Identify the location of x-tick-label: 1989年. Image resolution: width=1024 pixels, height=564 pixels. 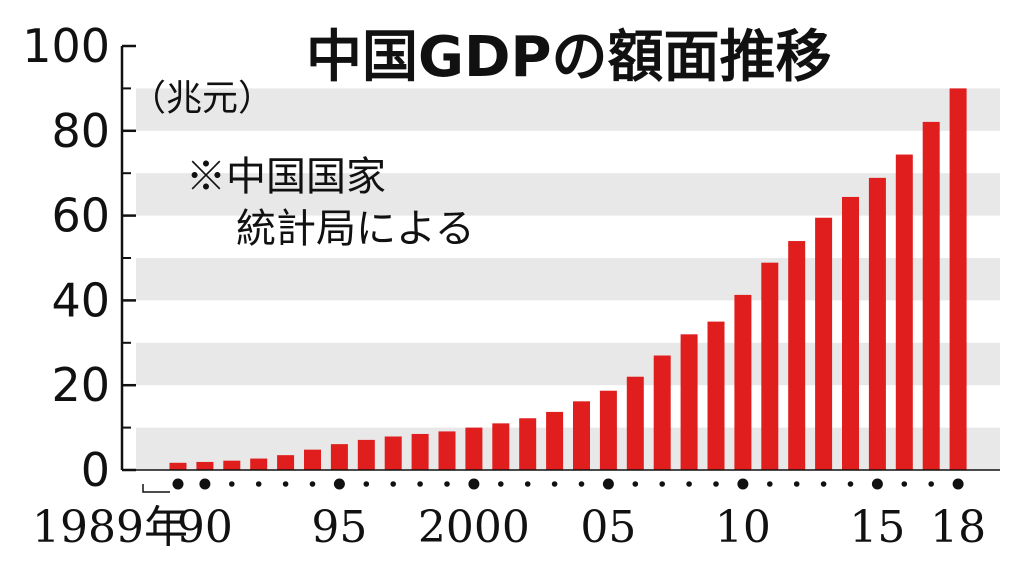
(110, 527).